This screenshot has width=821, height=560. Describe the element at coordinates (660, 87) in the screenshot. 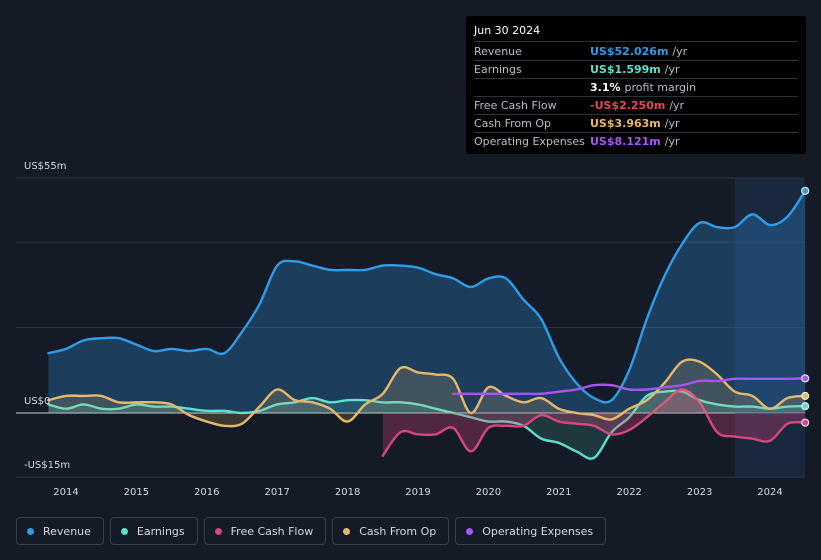

I see `tooltip-unit: profit margin` at that location.